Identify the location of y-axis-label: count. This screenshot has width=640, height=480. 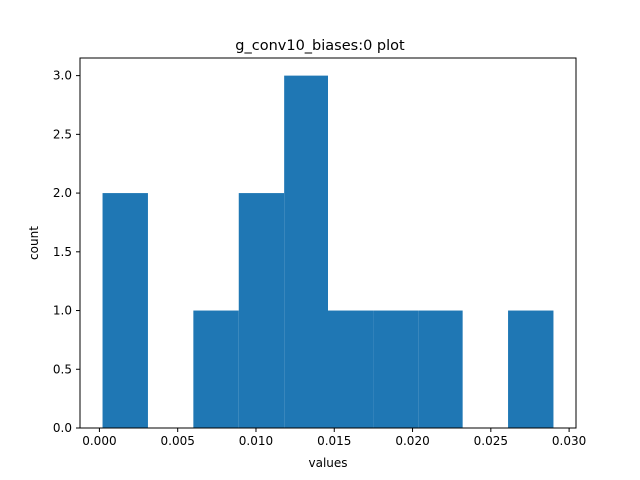
(34, 243).